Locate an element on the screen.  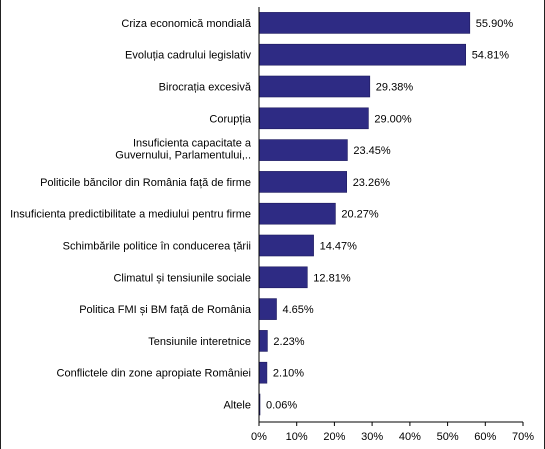
x-tick-label-8: 70% is located at coordinates (523, 437).